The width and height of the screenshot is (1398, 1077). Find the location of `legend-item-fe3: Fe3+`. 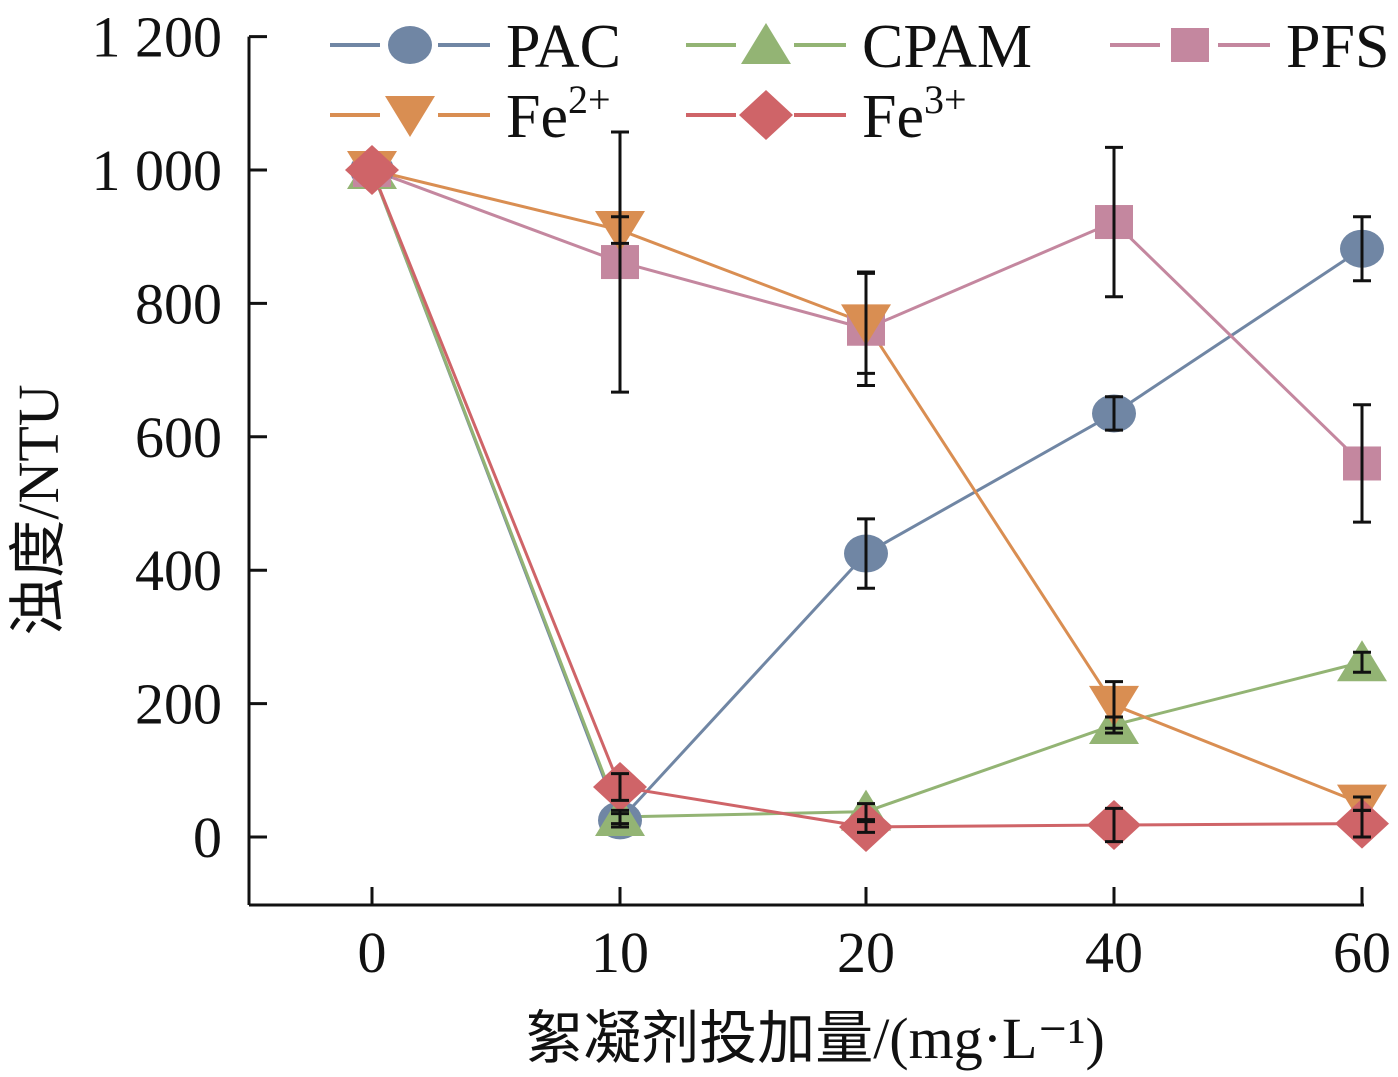

legend-item-fe3: Fe3+ is located at coordinates (826, 114).